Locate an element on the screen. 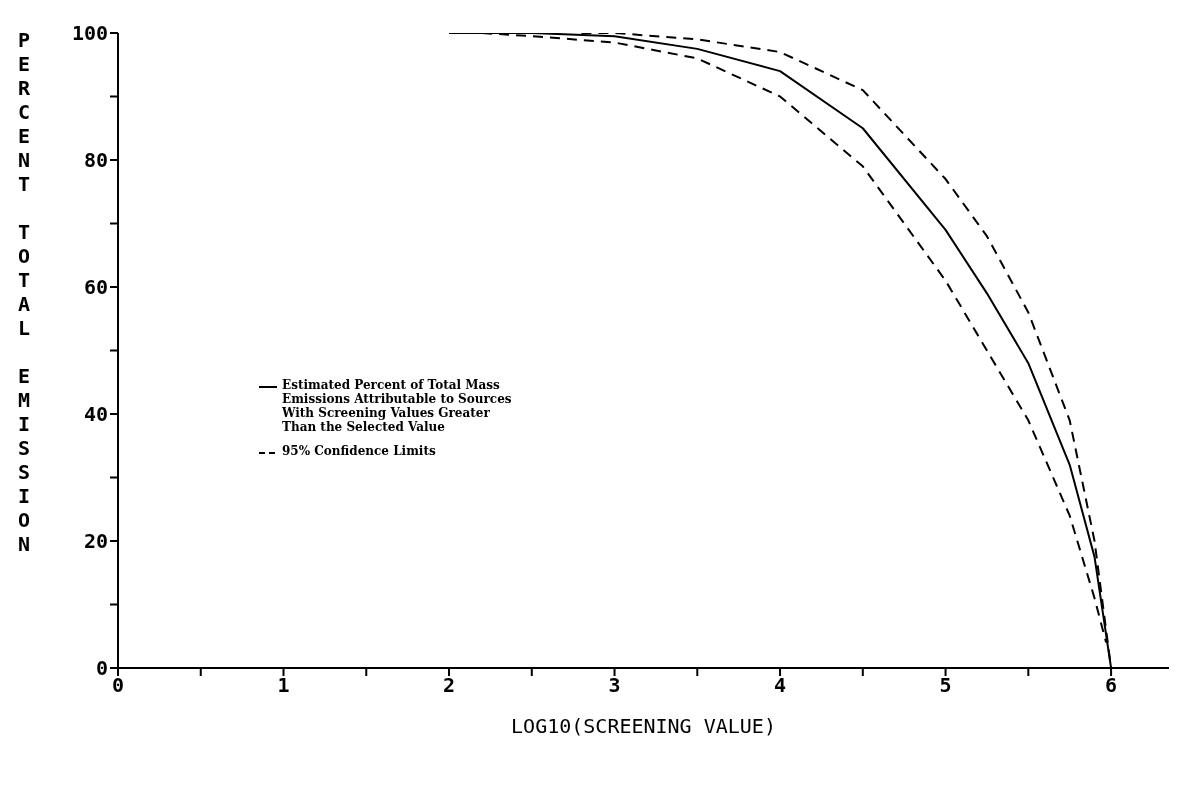  x-tick-label: 4 is located at coordinates (780, 685).